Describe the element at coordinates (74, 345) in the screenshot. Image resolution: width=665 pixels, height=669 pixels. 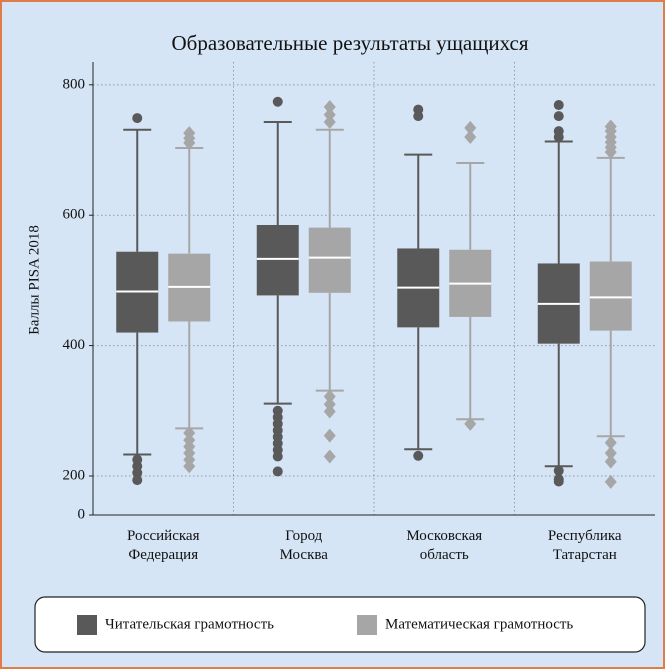
I see `y-tick-label: 400` at that location.